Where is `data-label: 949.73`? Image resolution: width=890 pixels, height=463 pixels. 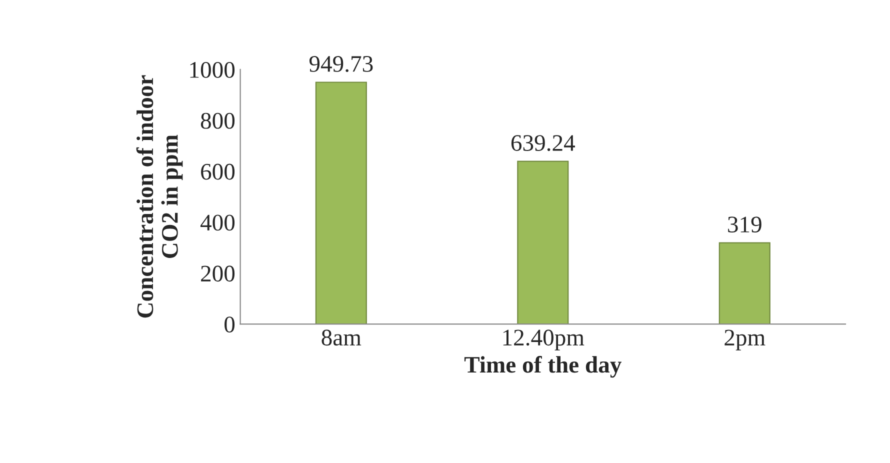
data-label: 949.73 is located at coordinates (341, 64).